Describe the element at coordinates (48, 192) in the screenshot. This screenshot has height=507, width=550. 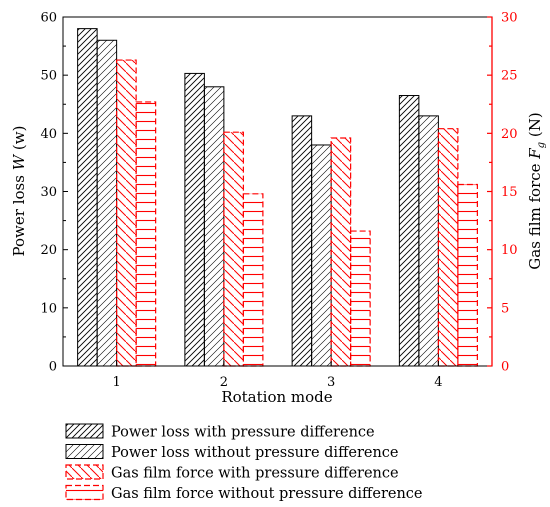
I see `left-tick-label: 30` at that location.